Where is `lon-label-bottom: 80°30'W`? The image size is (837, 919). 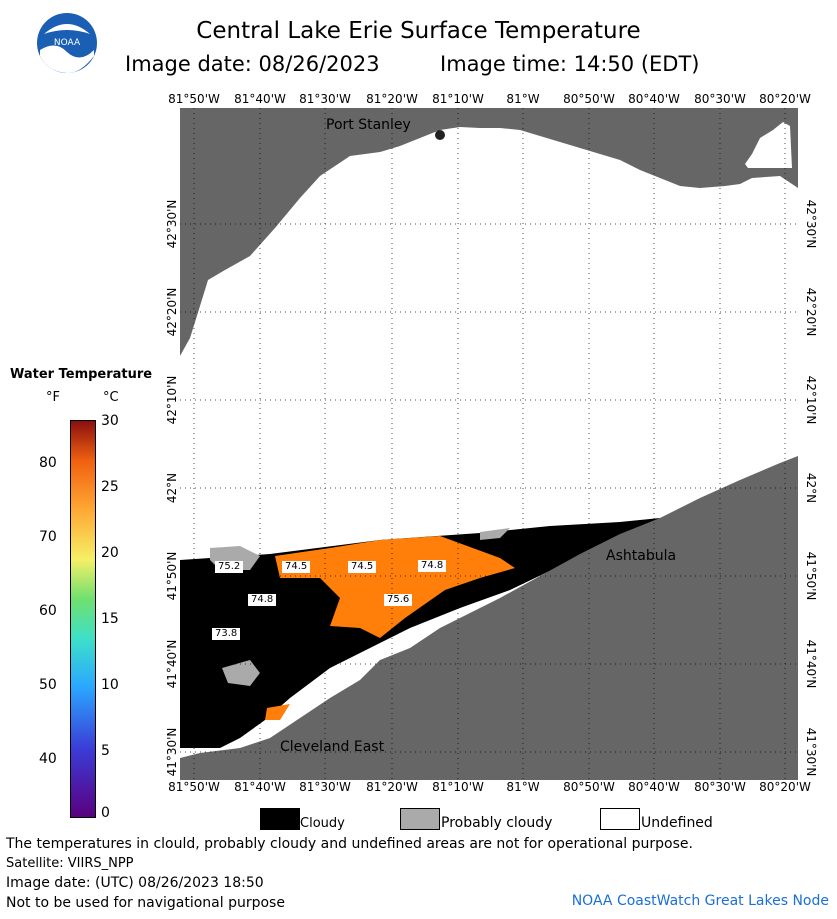 lon-label-bottom: 80°30'W is located at coordinates (720, 787).